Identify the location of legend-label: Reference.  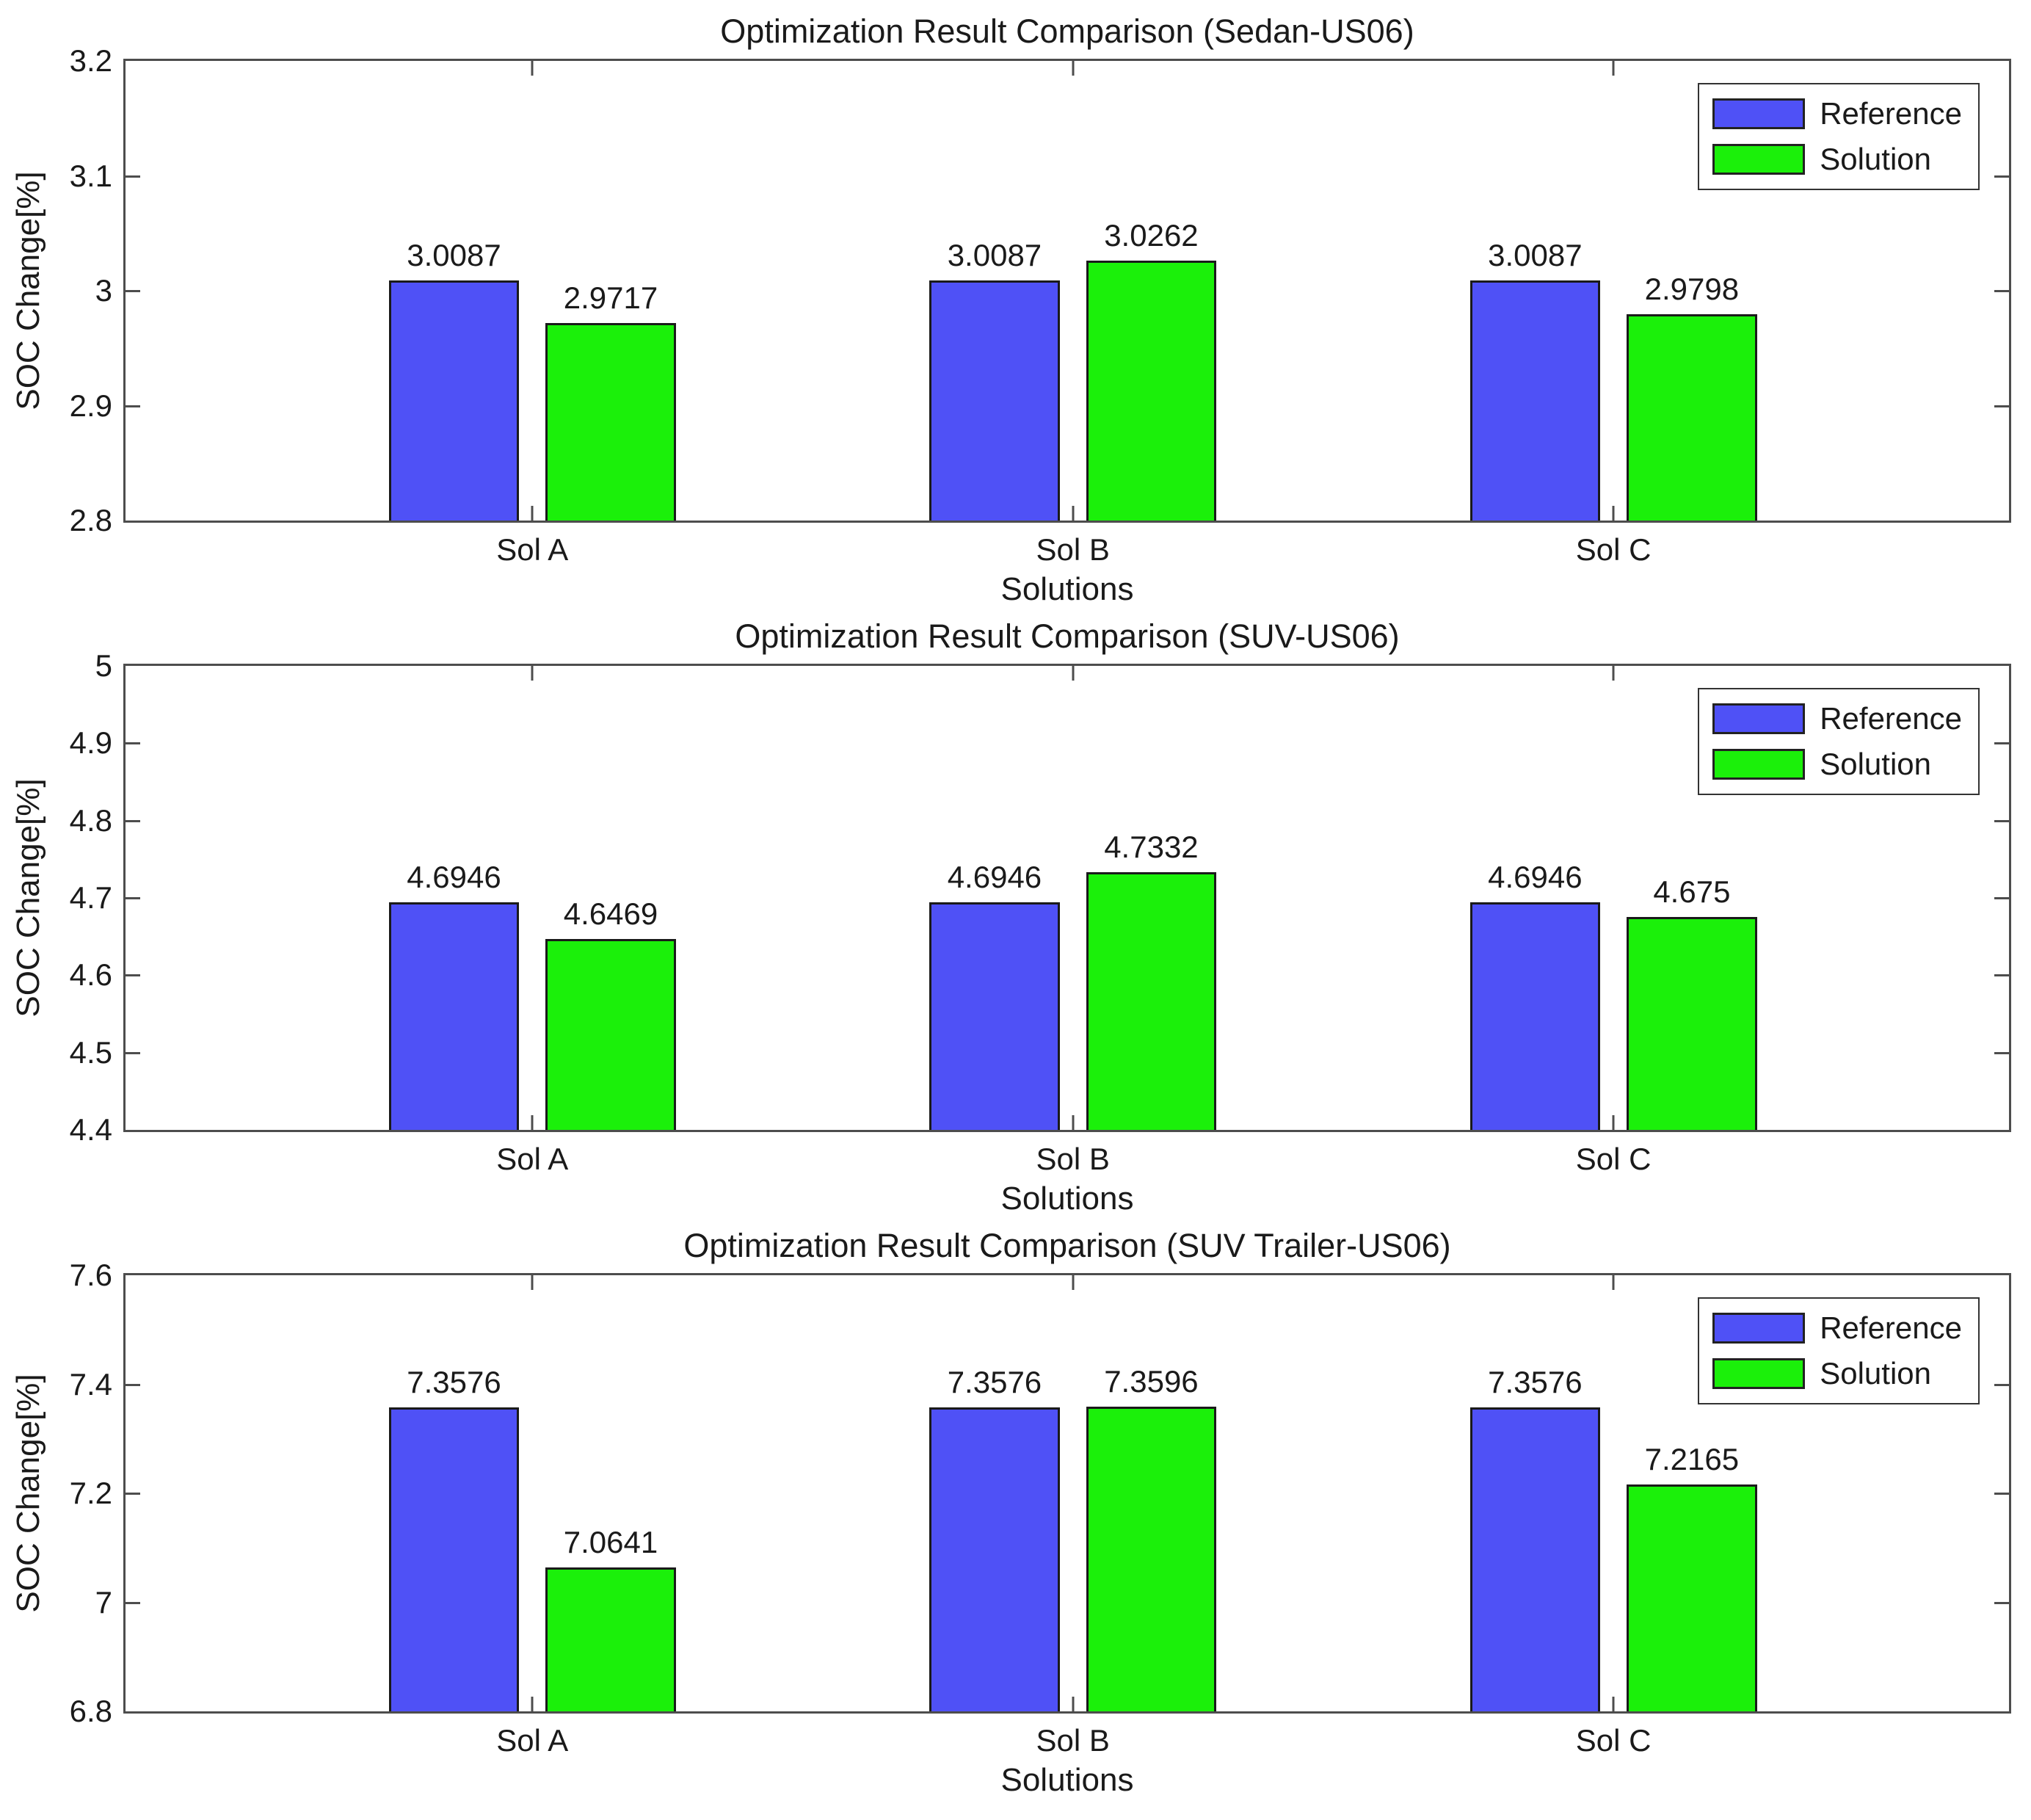
(1891, 1327).